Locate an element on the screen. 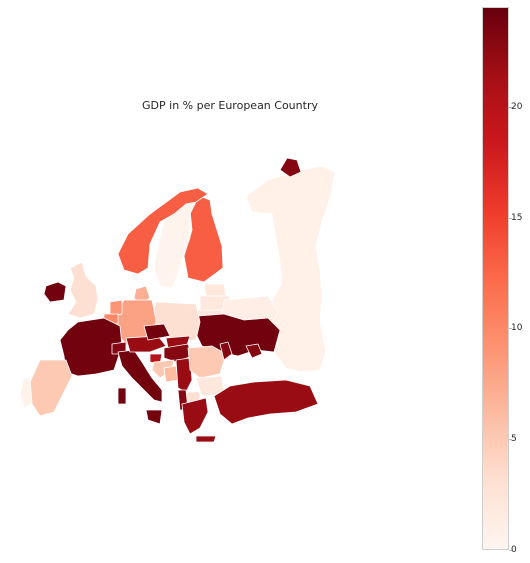  colorbar-tick-label: 15 is located at coordinates (517, 218).